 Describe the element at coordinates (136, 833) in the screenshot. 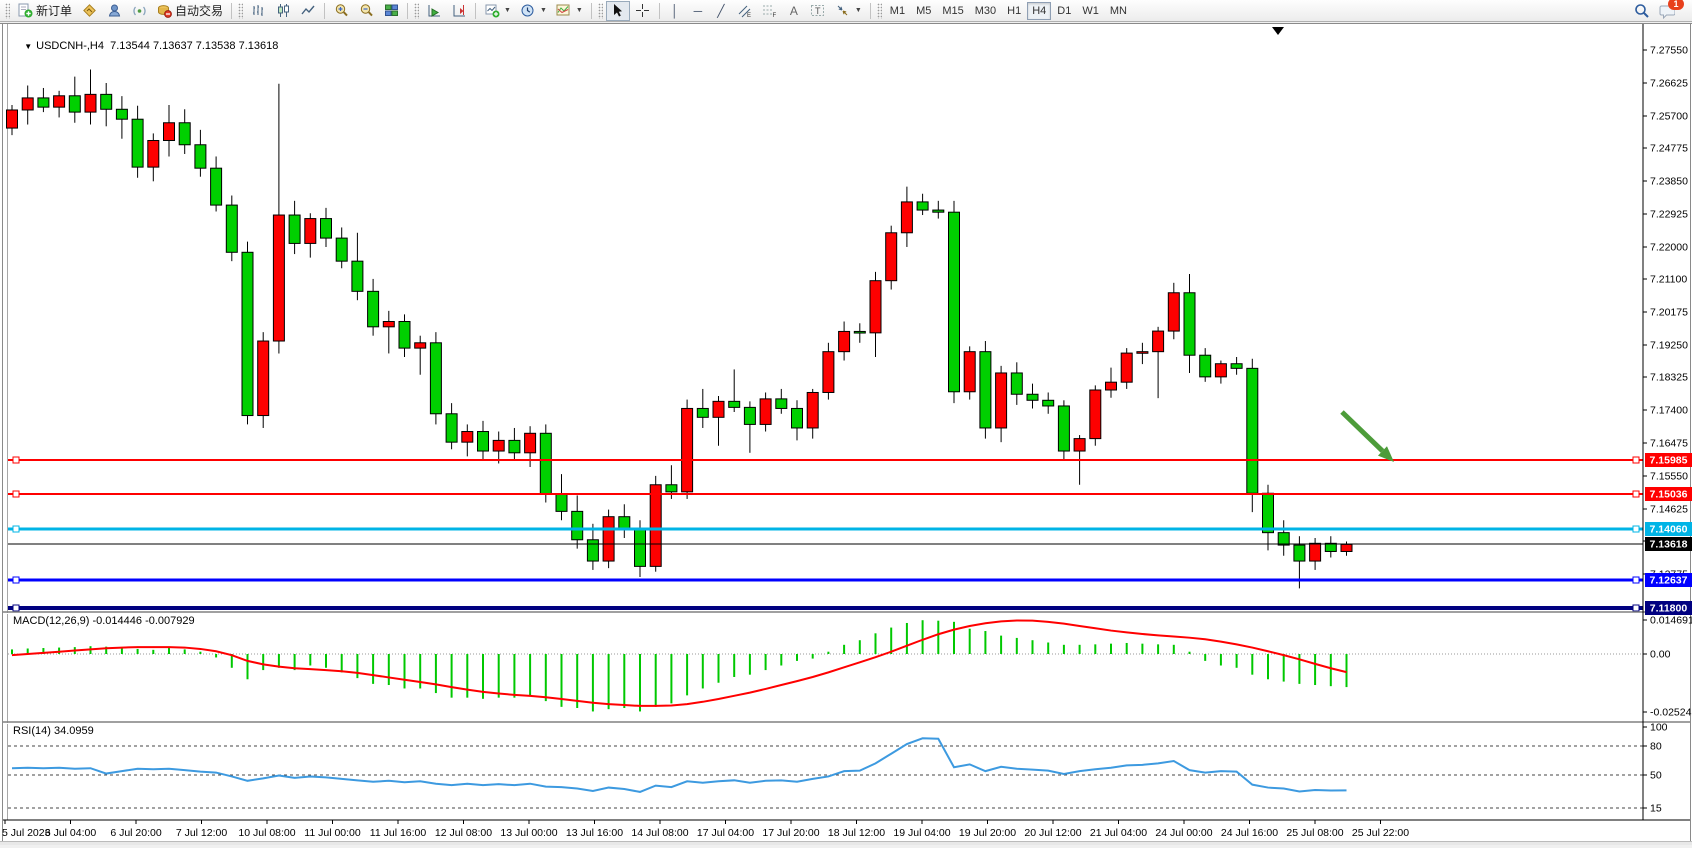

I see `svg-text: 6 Jul 20:00` at that location.